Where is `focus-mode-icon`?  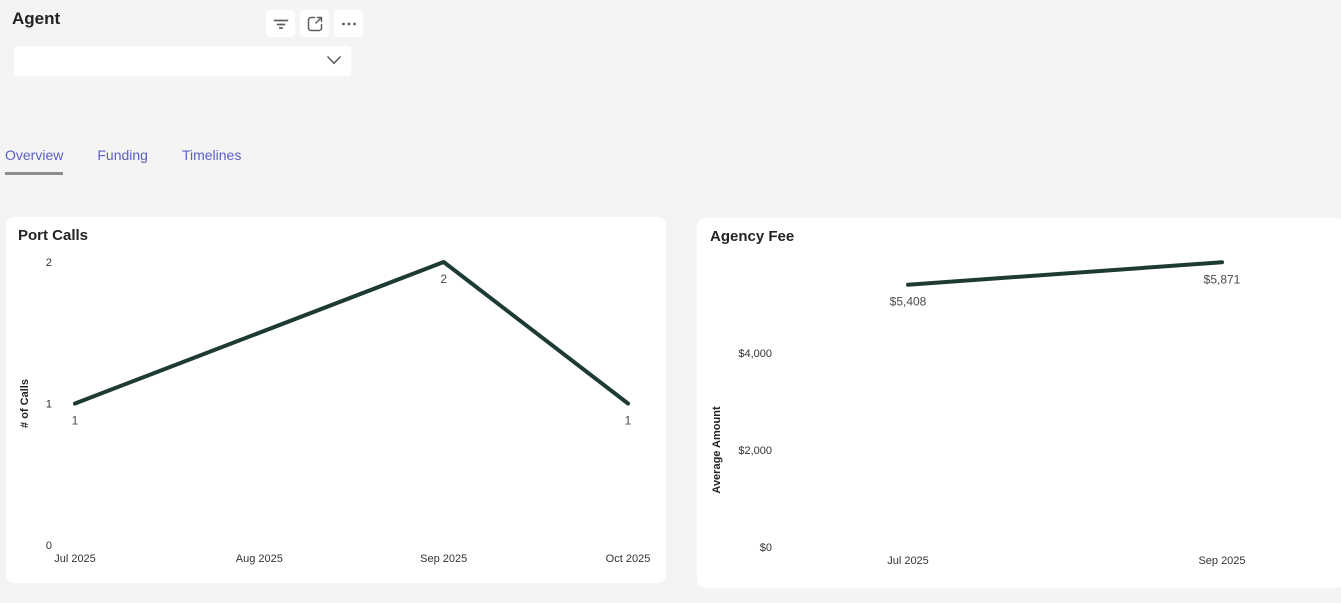 focus-mode-icon is located at coordinates (315, 24).